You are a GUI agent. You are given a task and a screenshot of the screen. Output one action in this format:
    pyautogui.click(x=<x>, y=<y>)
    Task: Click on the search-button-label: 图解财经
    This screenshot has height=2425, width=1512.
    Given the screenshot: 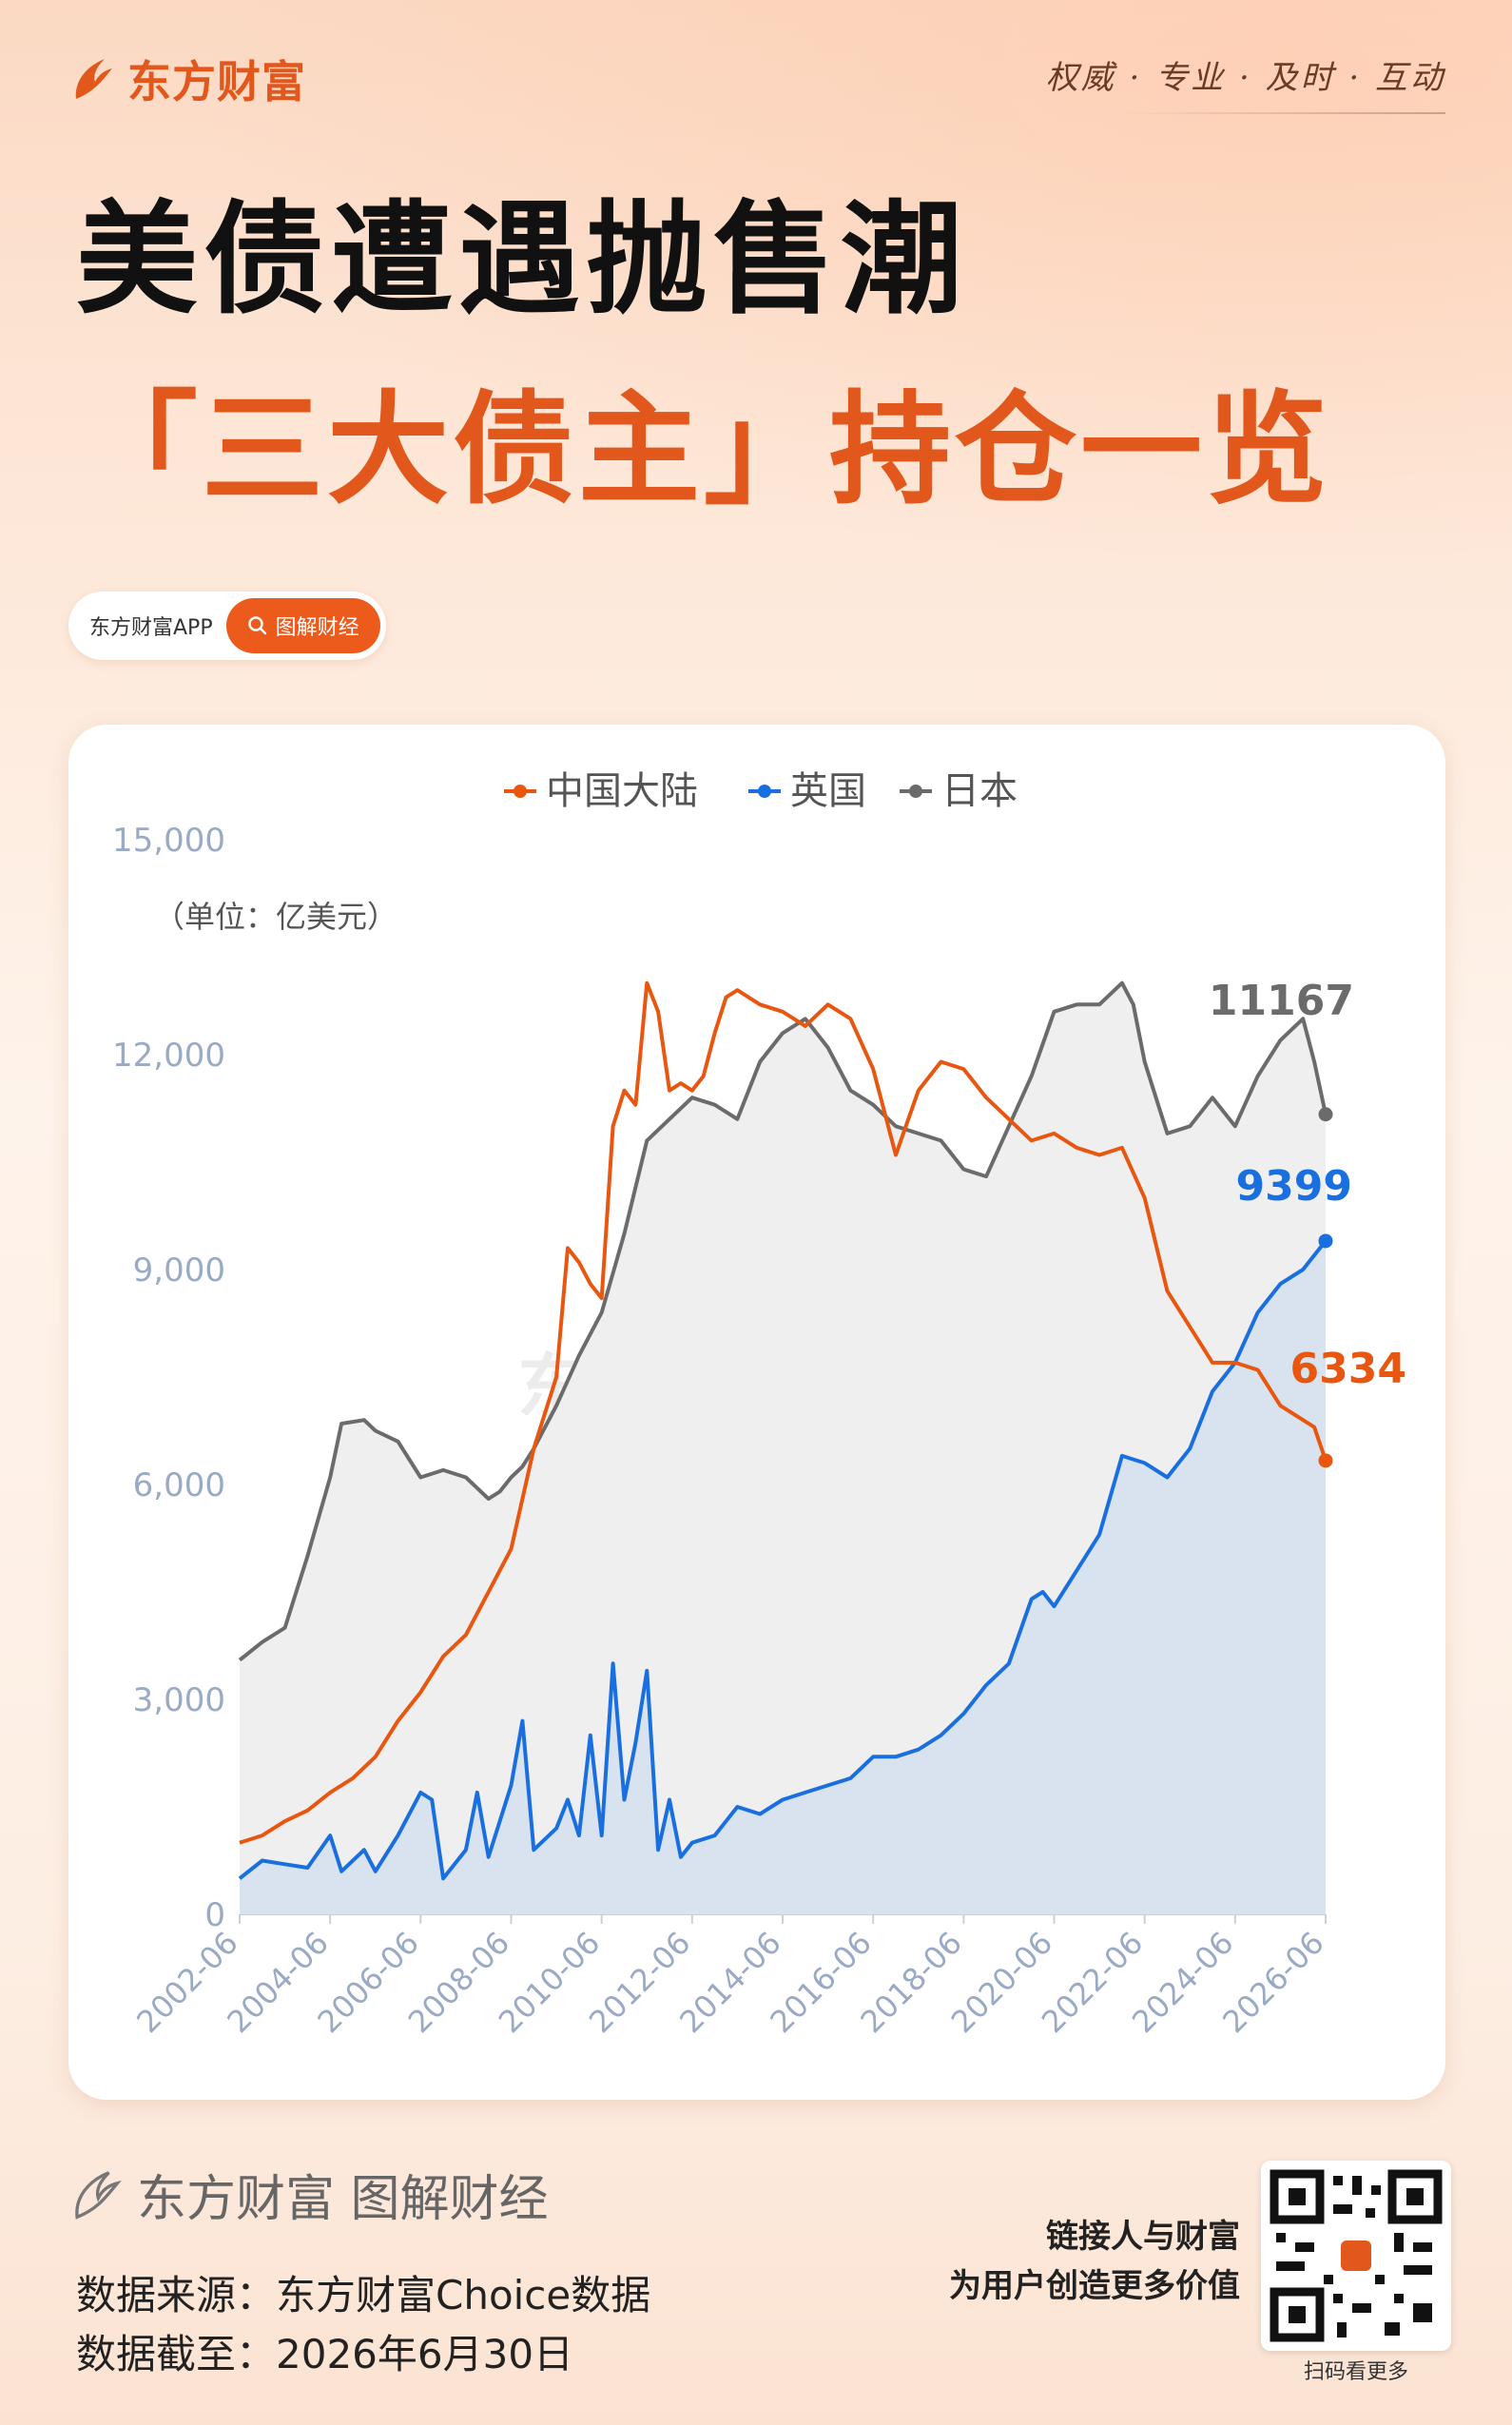 What is the action you would take?
    pyautogui.click(x=317, y=628)
    